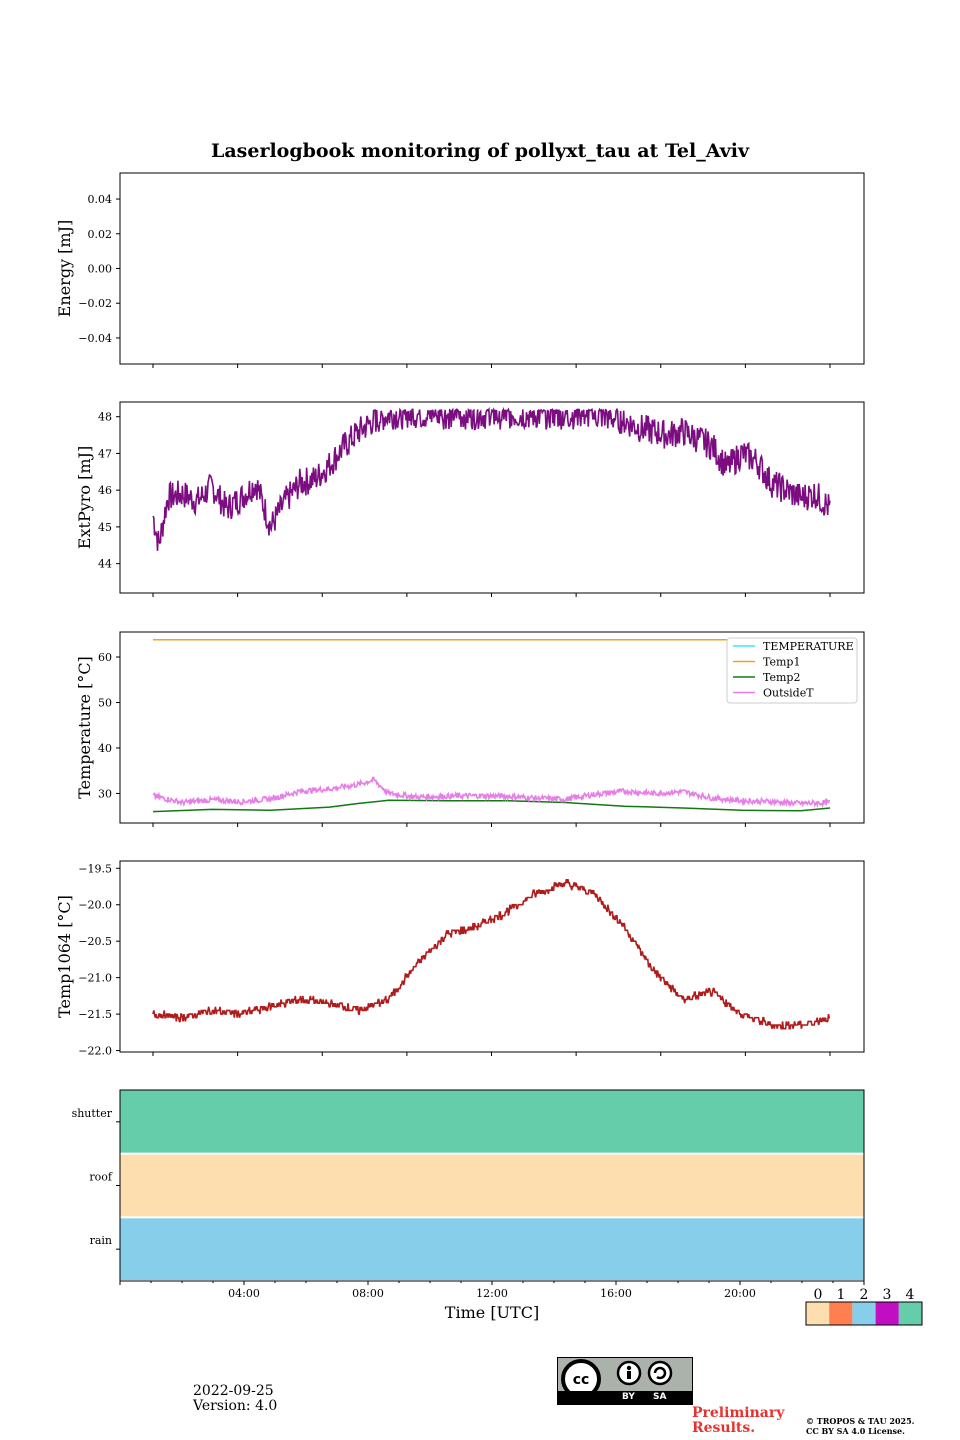 The image size is (960, 1440). I want to click on legend-label: TEMPERATURE, so click(808, 646).